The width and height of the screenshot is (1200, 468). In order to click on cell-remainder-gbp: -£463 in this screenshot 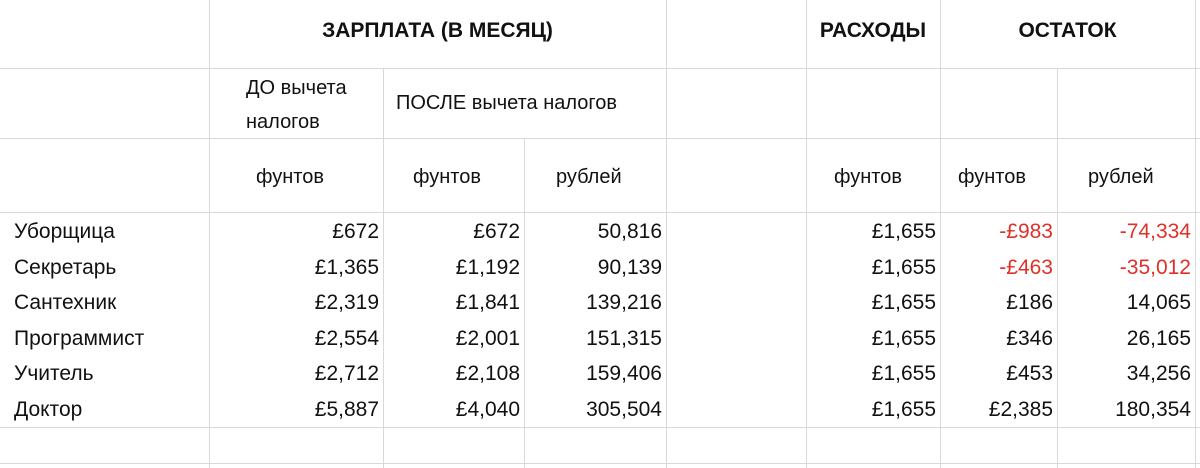, I will do `click(1026, 267)`.